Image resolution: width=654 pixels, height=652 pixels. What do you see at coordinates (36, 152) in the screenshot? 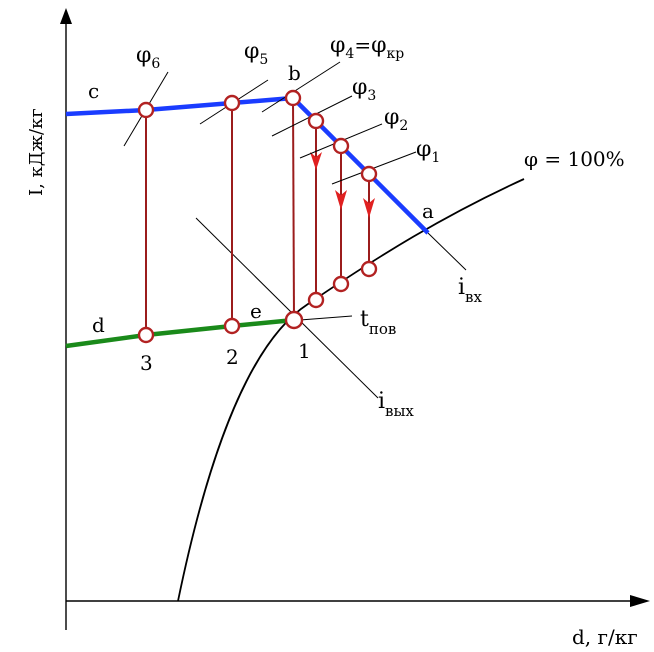
I see `y-axis-label: I, кДж/кг` at bounding box center [36, 152].